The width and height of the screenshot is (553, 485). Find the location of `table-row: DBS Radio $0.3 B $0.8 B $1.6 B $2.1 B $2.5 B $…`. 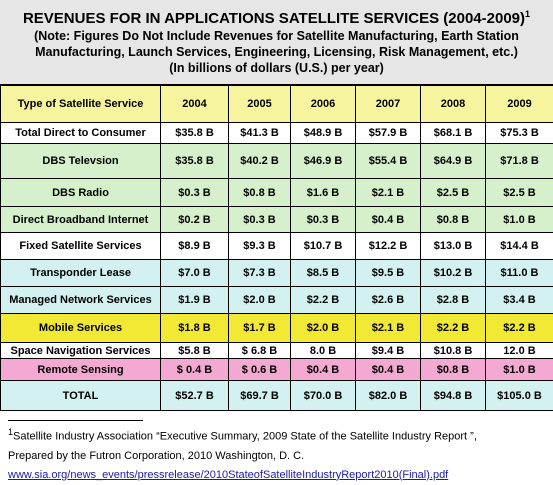

table-row: DBS Radio $0.3 B $0.8 B $1.6 B $2.1 B $2.5 B $… is located at coordinates (276, 192).